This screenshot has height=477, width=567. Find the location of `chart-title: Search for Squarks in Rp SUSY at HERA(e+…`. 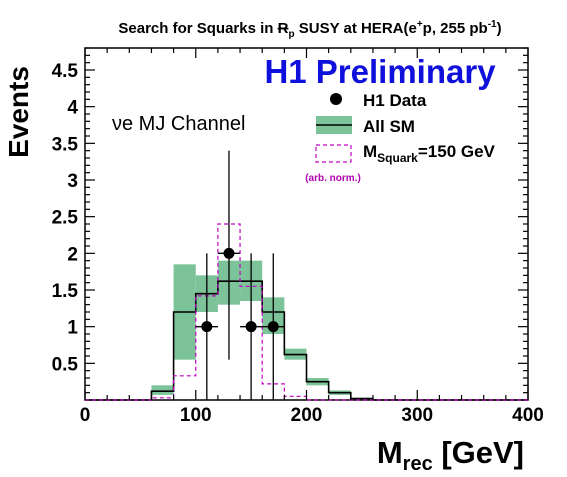

chart-title: Search for Squarks in Rp SUSY at HERA(e+… is located at coordinates (309, 29).